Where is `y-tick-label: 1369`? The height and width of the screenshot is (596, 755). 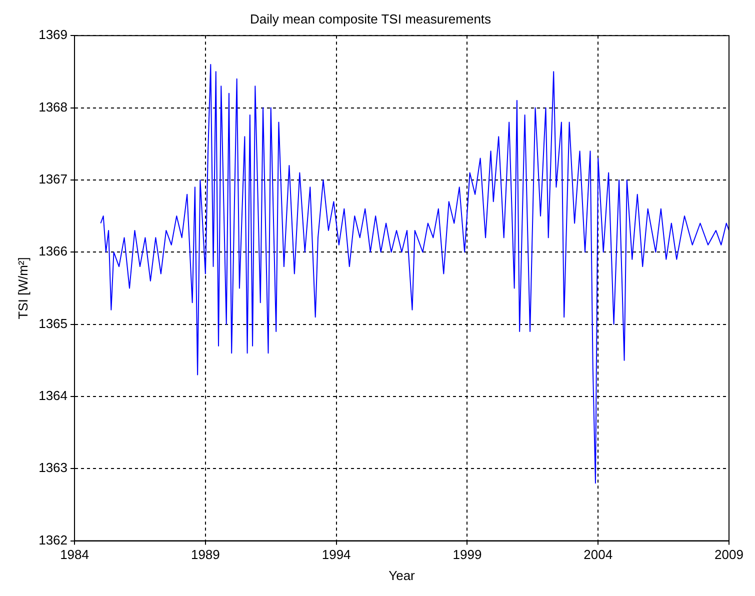
y-tick-label: 1369 is located at coordinates (53, 34).